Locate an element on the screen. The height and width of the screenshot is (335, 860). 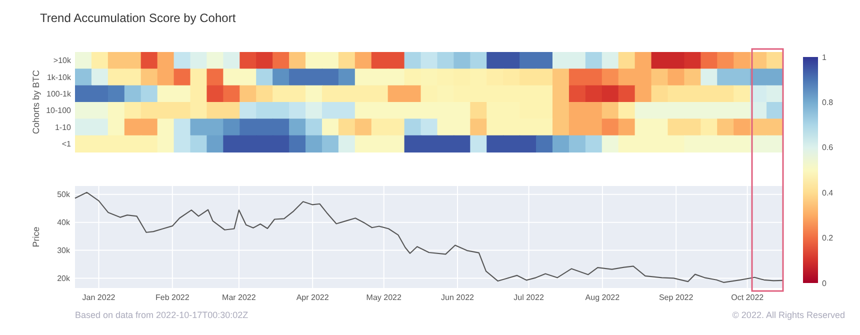
y-tick-label: 30k is located at coordinates (64, 251).